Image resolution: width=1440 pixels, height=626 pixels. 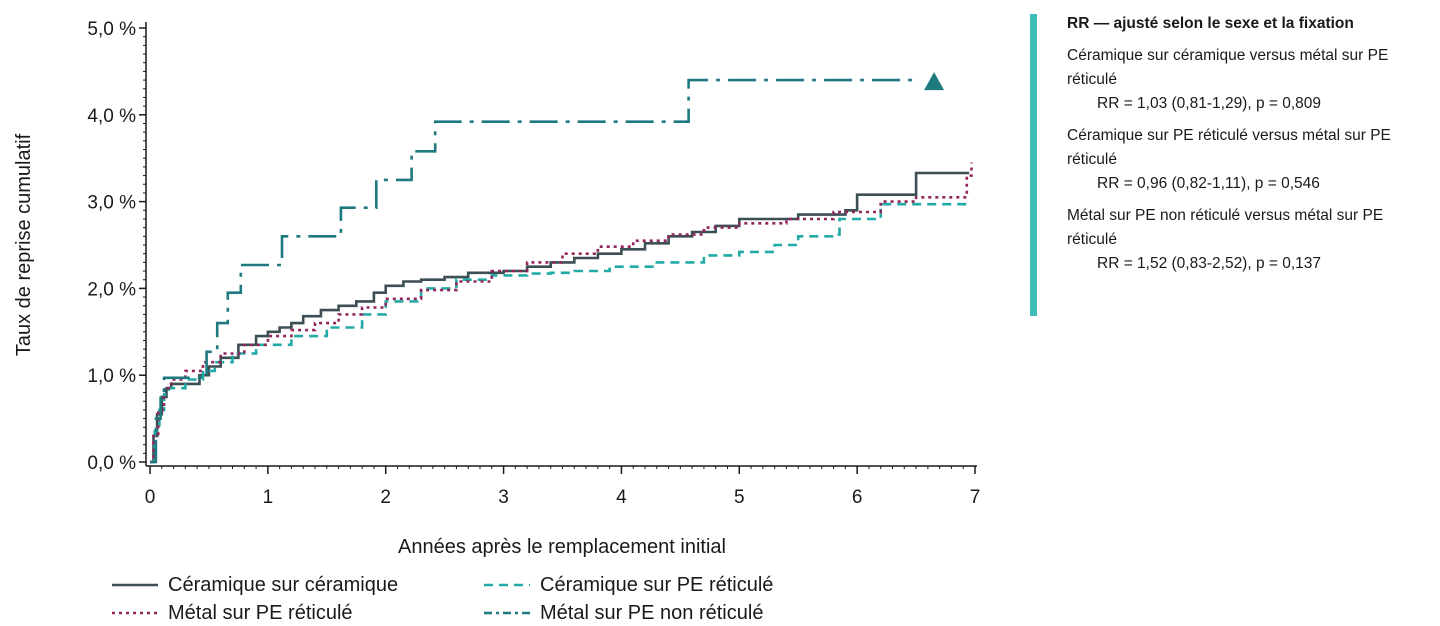 I want to click on series-end-marker, so click(x=934, y=81).